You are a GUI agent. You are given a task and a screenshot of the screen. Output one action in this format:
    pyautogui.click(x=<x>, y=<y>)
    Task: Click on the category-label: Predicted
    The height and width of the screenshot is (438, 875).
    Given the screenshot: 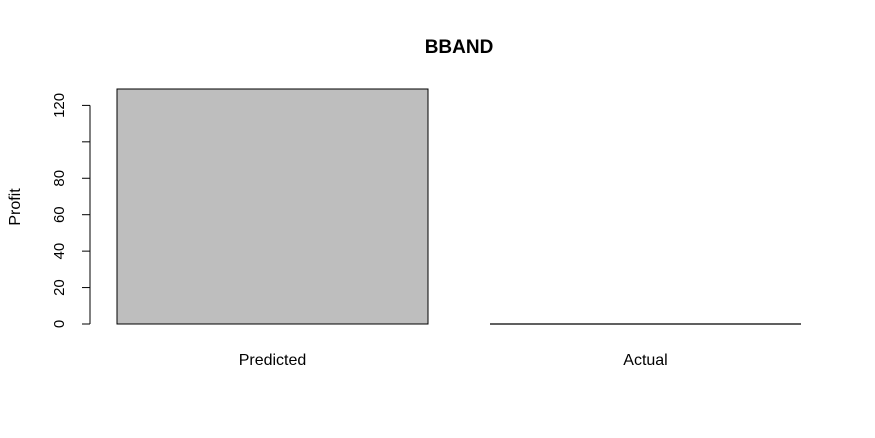 What is the action you would take?
    pyautogui.click(x=273, y=360)
    